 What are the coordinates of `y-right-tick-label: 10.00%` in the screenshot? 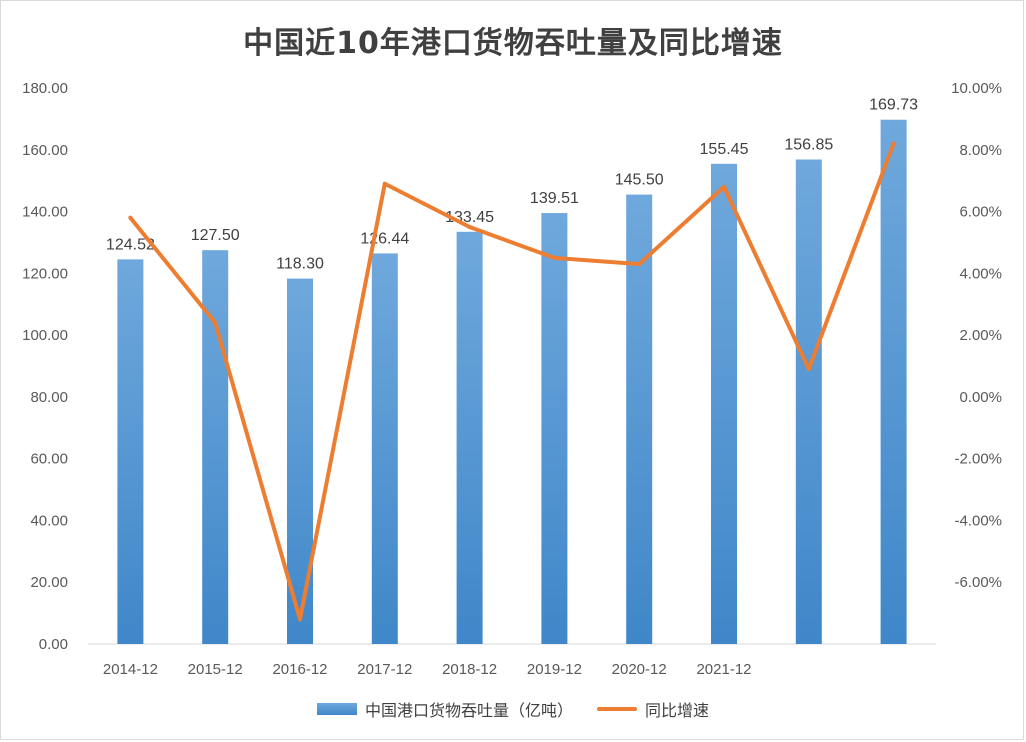 It's located at (976, 88).